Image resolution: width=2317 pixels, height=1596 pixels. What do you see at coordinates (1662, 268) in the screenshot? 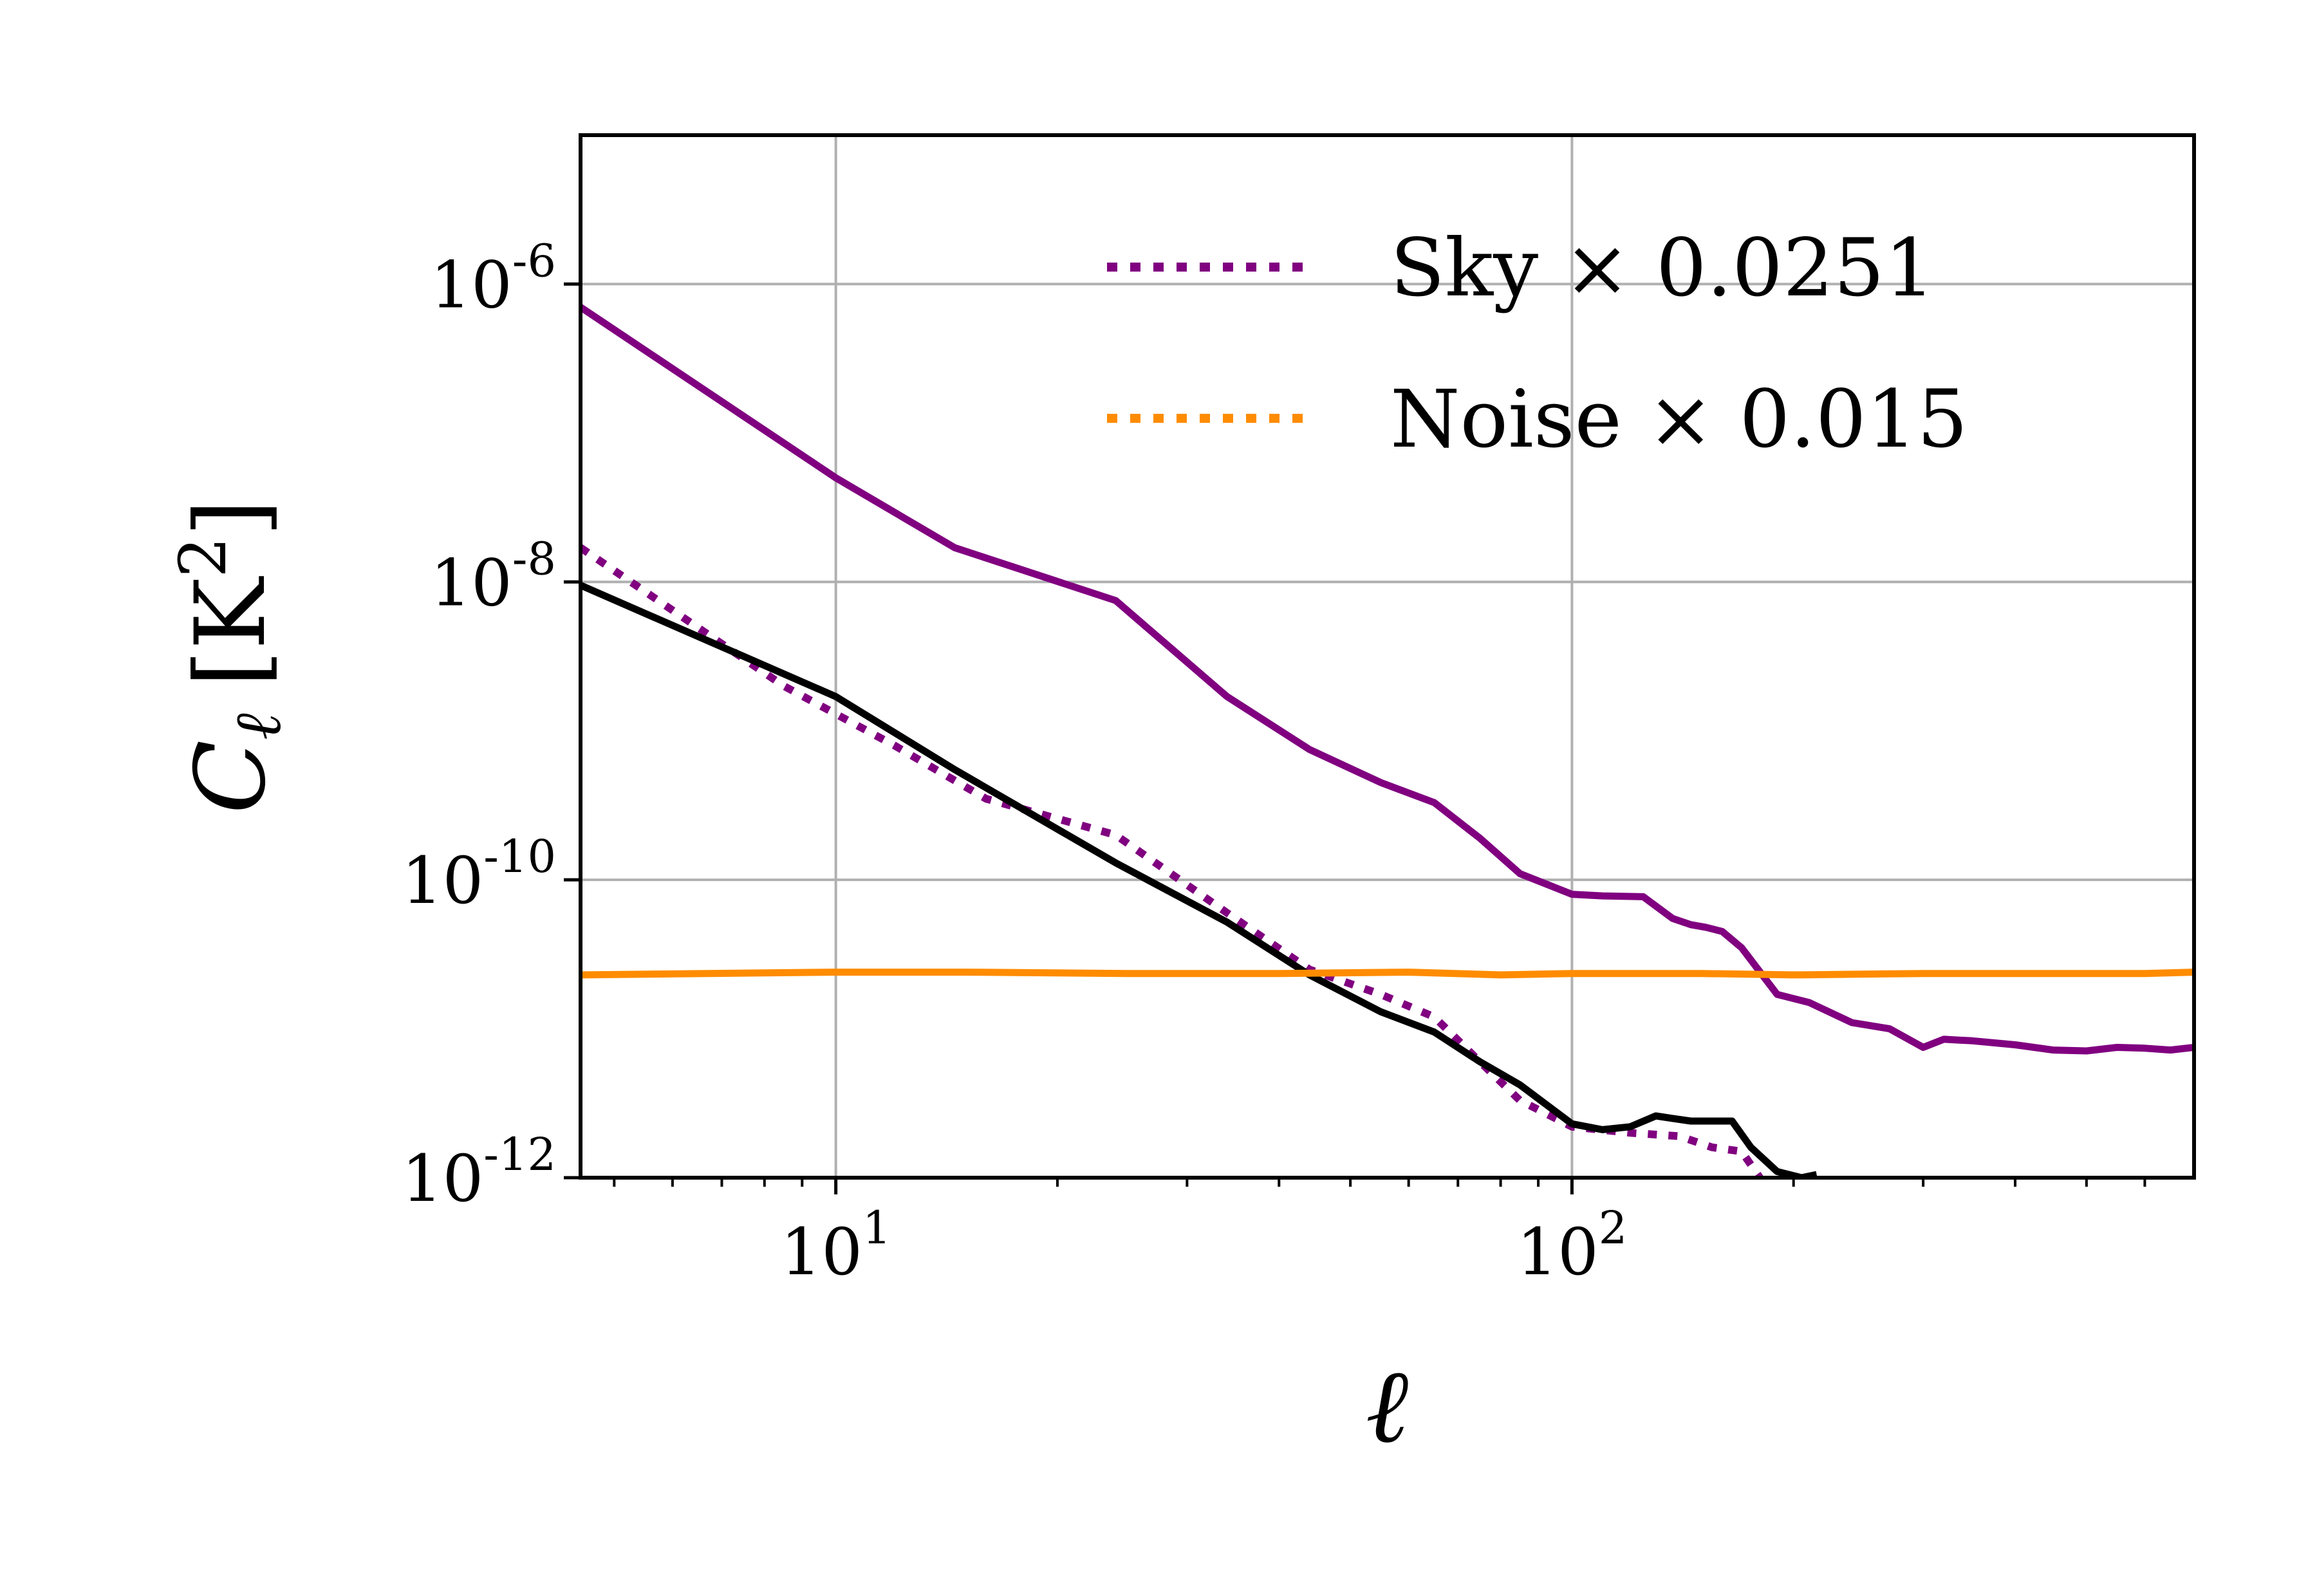
I see `legend-label: Sky × 0.0251` at bounding box center [1662, 268].